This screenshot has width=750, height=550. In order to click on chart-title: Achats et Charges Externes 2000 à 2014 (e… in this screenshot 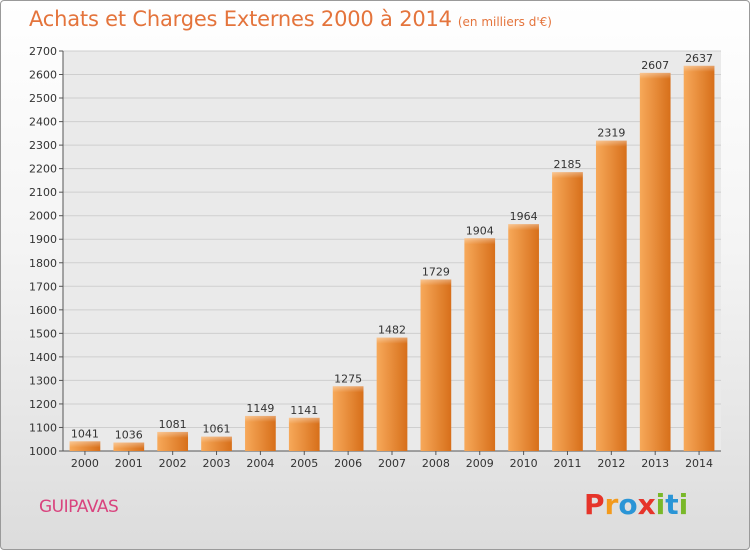, I will do `click(290, 19)`.